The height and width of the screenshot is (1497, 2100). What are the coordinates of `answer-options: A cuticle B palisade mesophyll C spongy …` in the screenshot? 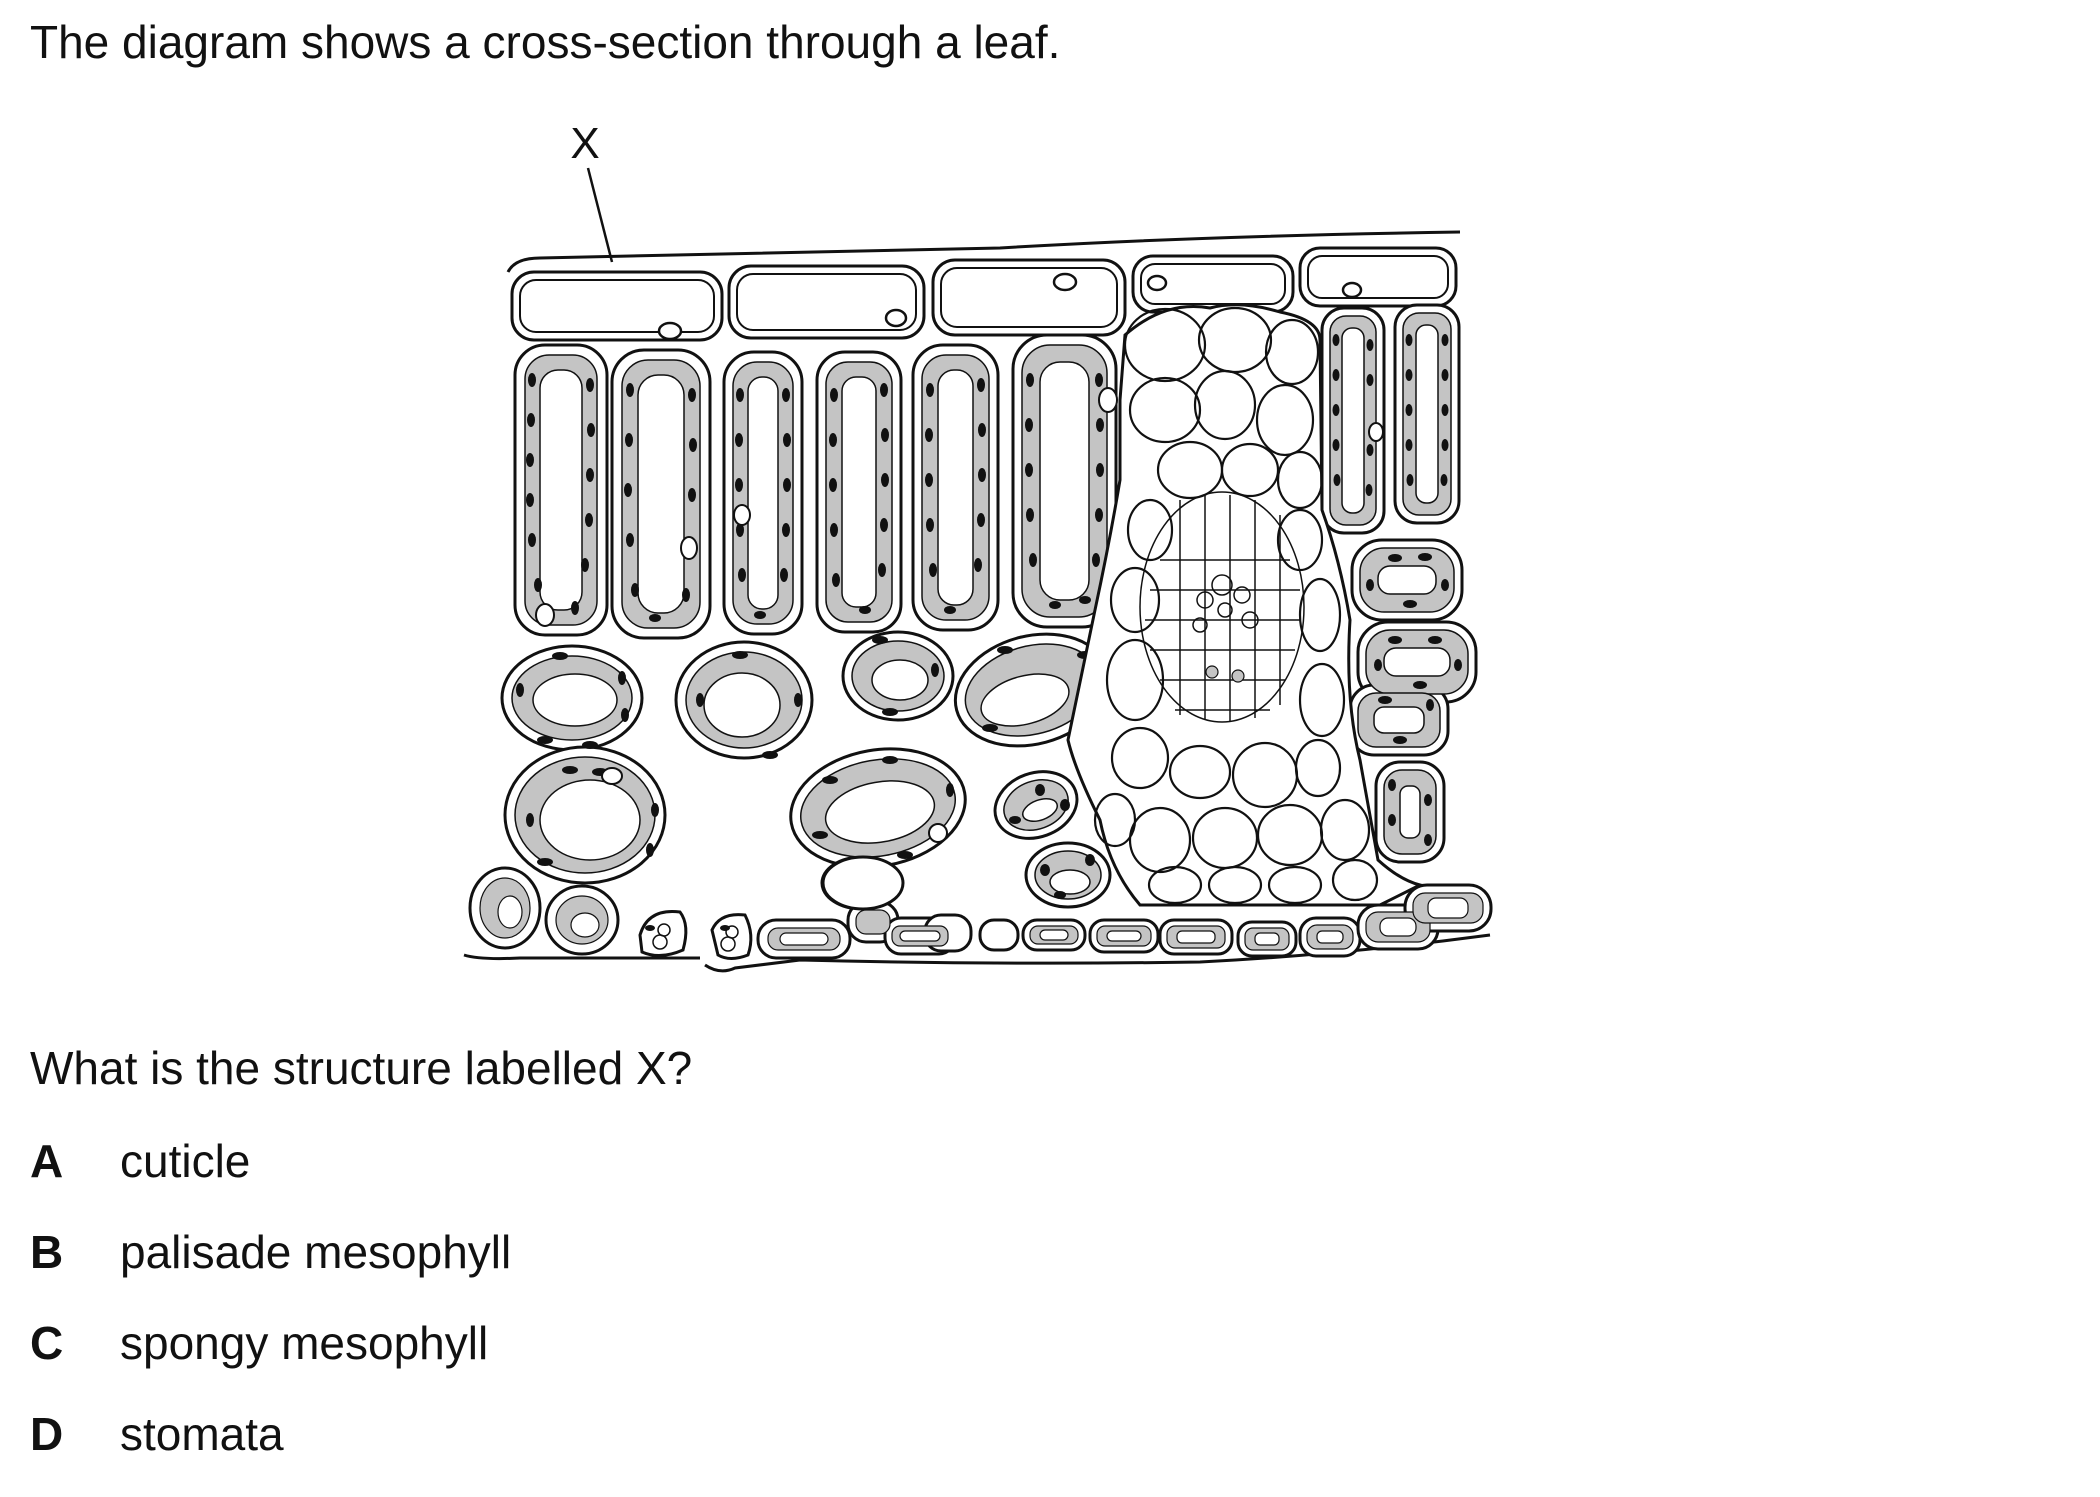 It's located at (270, 1315).